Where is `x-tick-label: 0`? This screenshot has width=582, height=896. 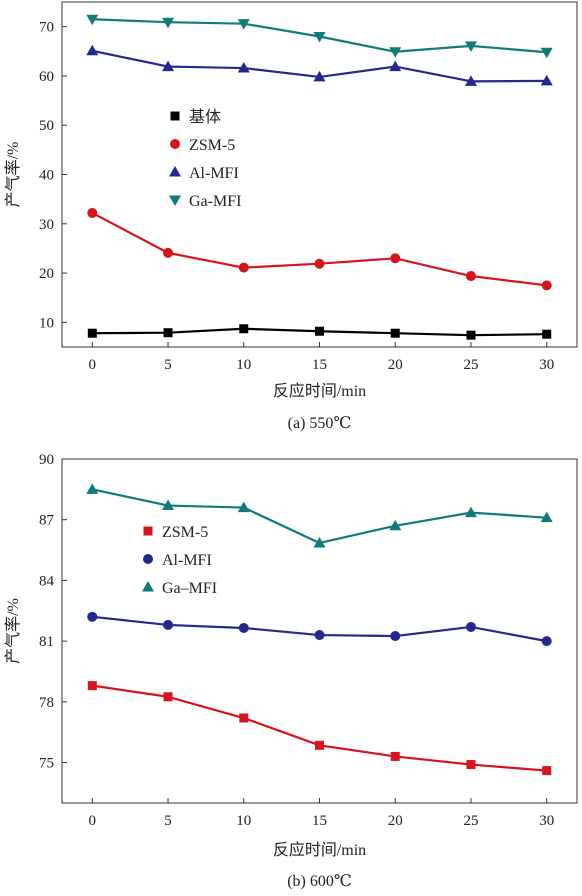
x-tick-label: 0 is located at coordinates (93, 821).